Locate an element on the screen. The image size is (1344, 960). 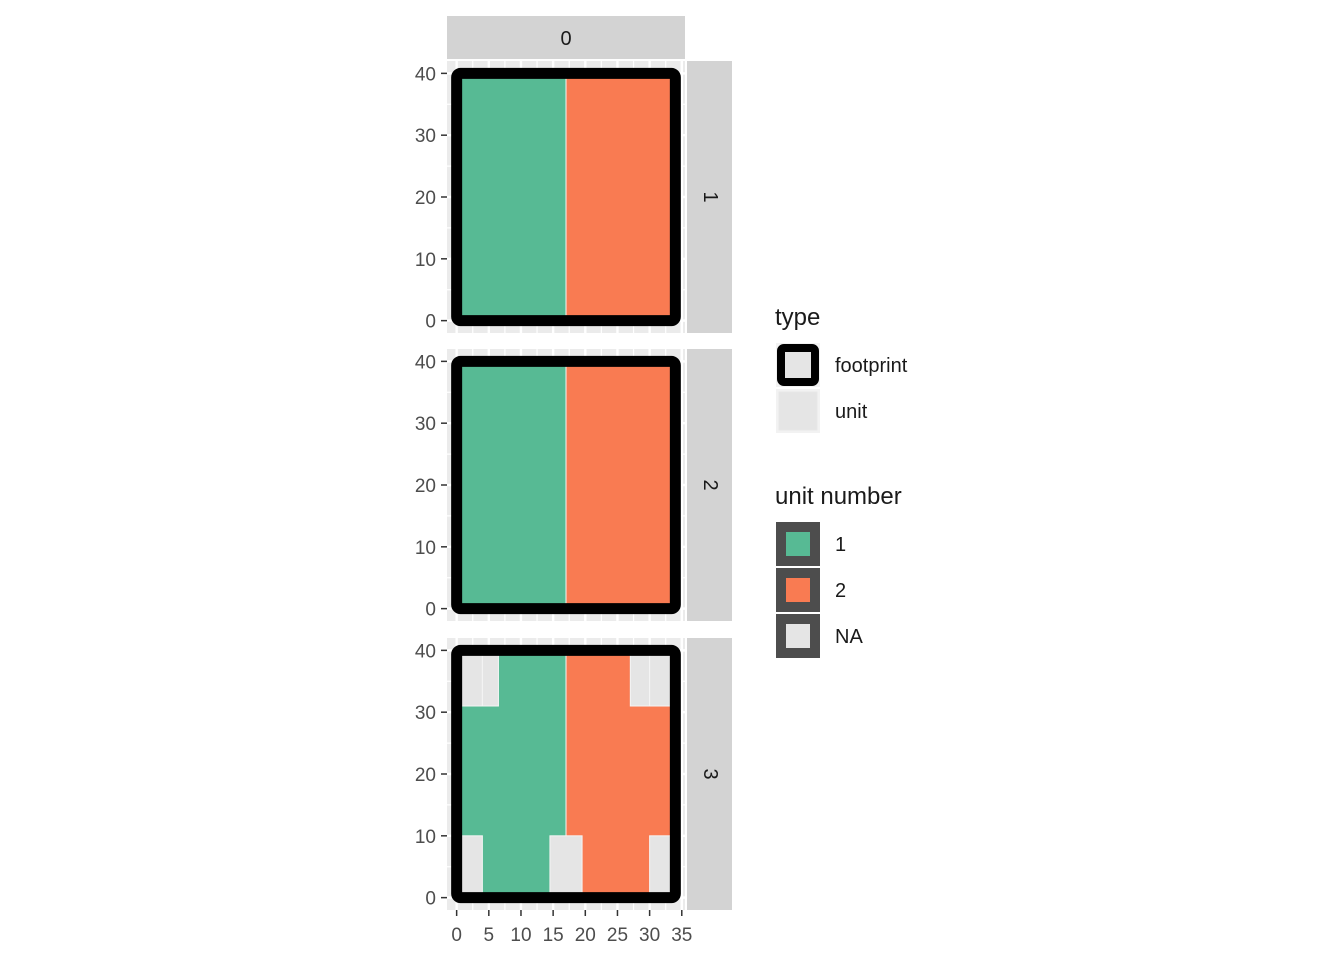
legend-label: 1 is located at coordinates (840, 545).